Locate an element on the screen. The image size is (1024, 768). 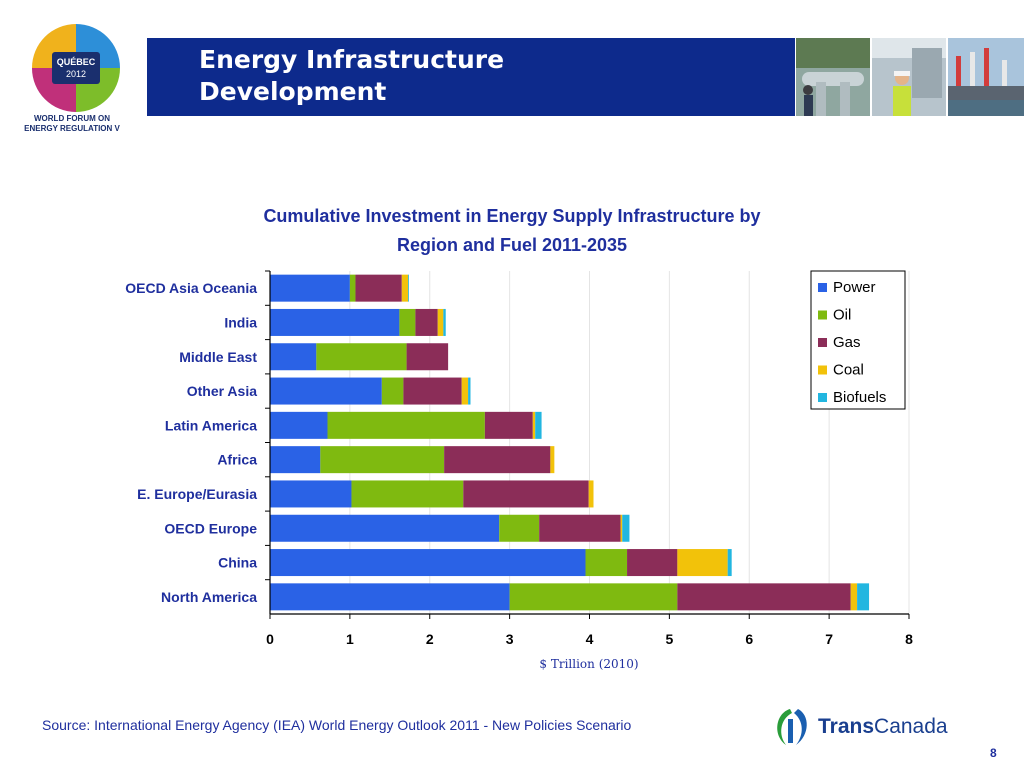
x-tick-label: 4 is located at coordinates (590, 639).